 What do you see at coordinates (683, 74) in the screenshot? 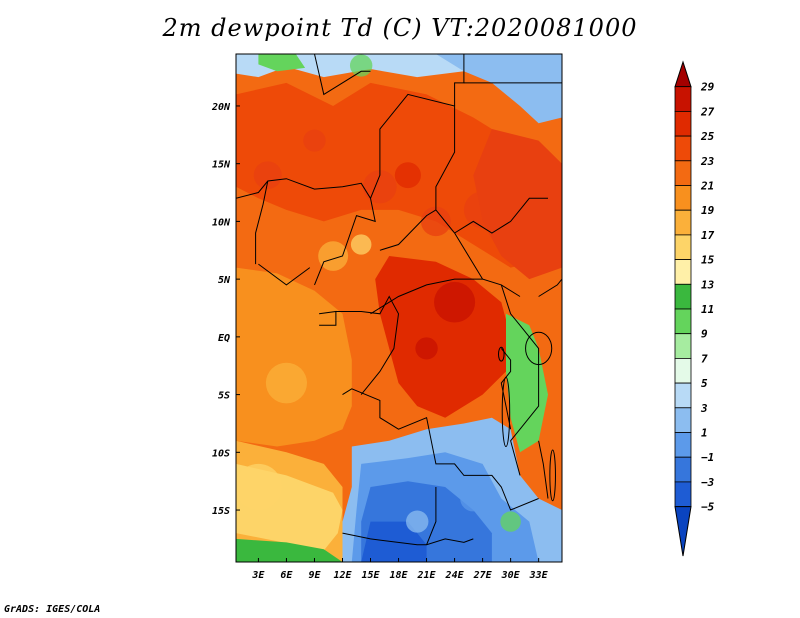
I see `colorbar-top-arrow` at bounding box center [683, 74].